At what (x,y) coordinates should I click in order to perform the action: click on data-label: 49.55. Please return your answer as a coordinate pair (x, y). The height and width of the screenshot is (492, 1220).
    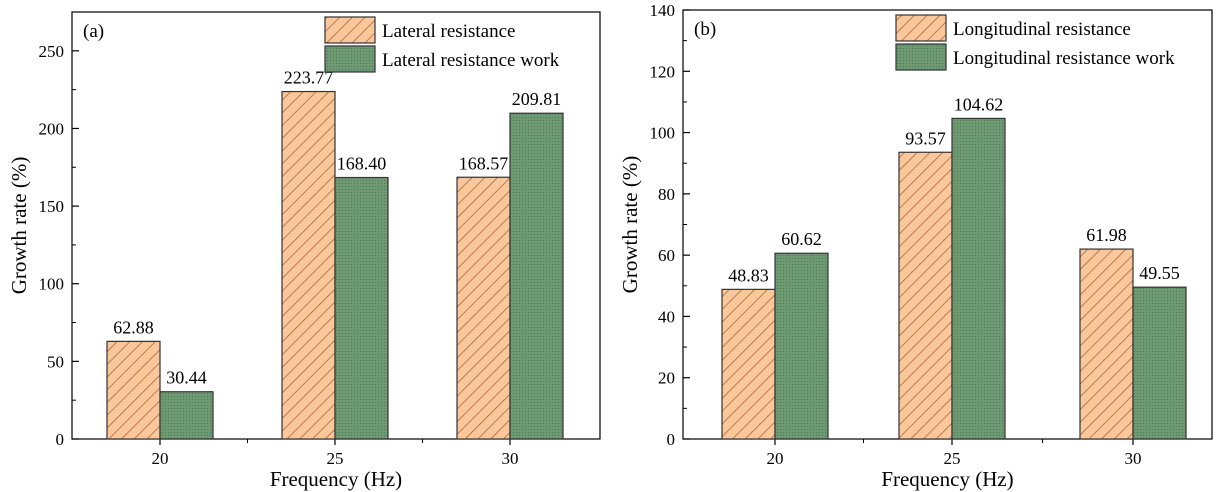
    Looking at the image, I should click on (1159, 273).